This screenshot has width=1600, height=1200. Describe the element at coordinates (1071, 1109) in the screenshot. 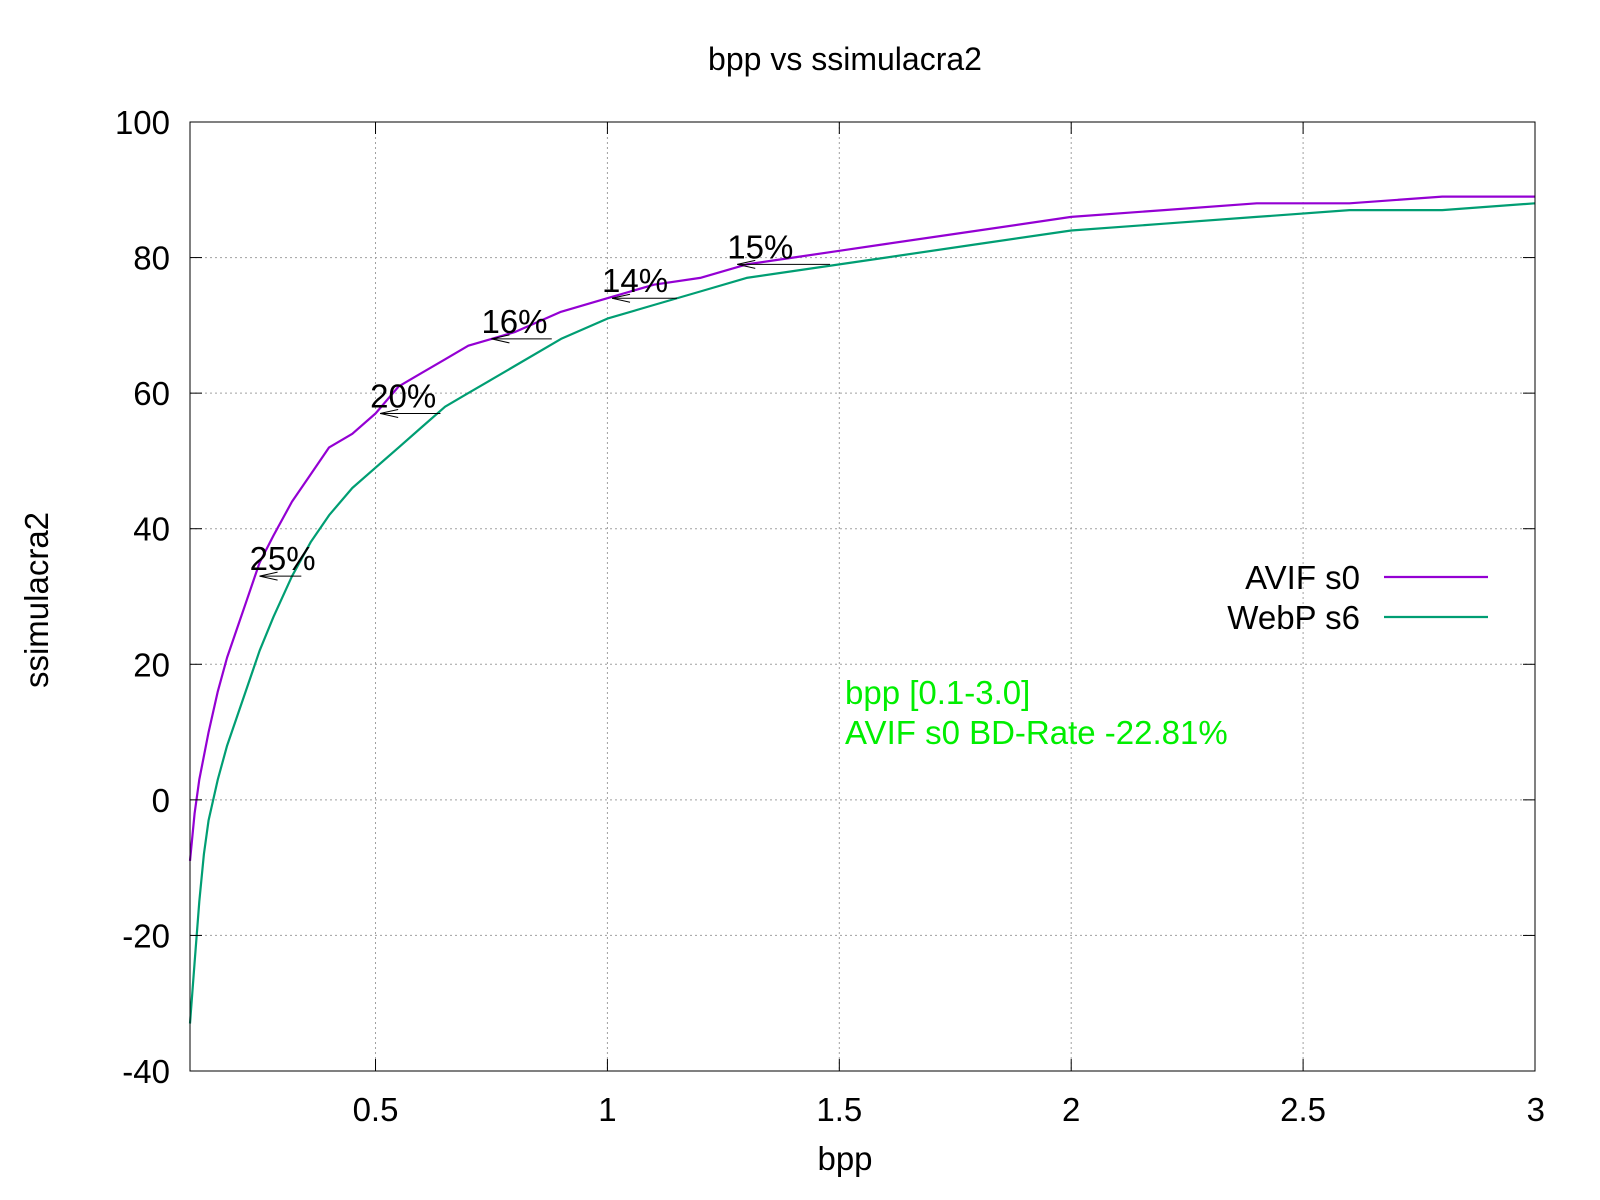

I see `x-tick-label: 2` at that location.